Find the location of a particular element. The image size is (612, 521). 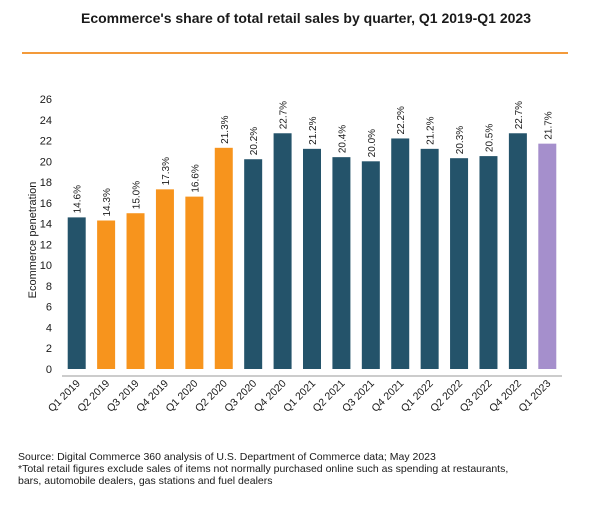

y-axis-title: Ecommerce penetration is located at coordinates (33, 240).